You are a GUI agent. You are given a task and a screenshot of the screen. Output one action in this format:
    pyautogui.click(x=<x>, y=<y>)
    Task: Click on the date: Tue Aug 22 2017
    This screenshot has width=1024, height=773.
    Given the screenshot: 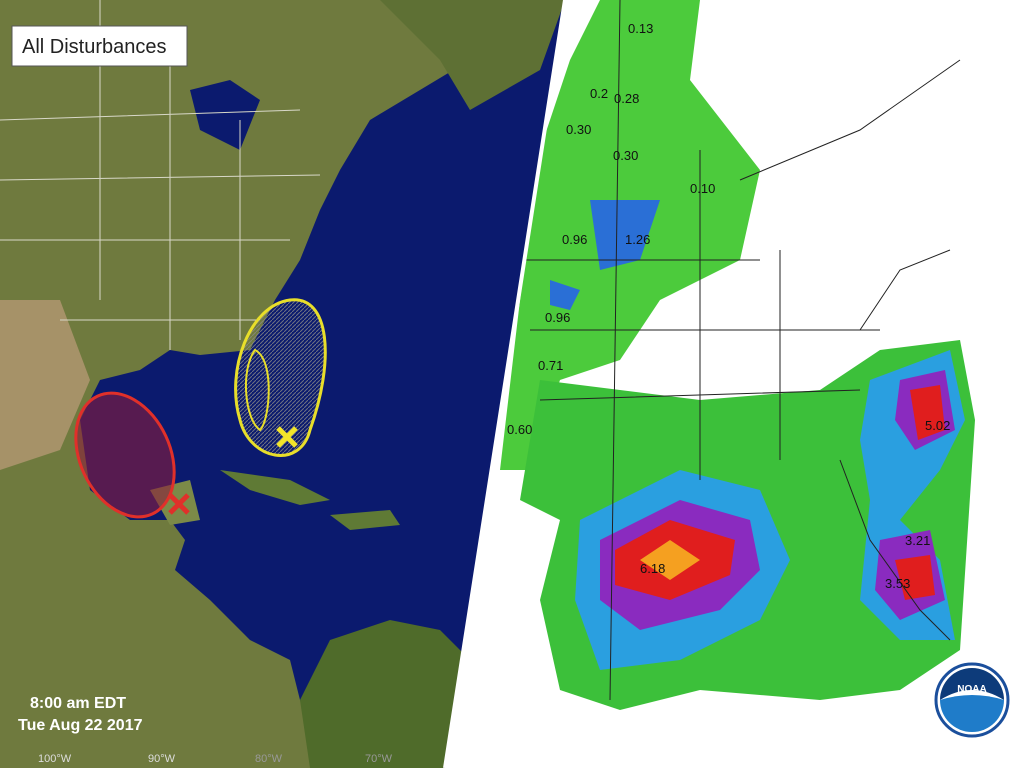 What is the action you would take?
    pyautogui.click(x=80, y=725)
    